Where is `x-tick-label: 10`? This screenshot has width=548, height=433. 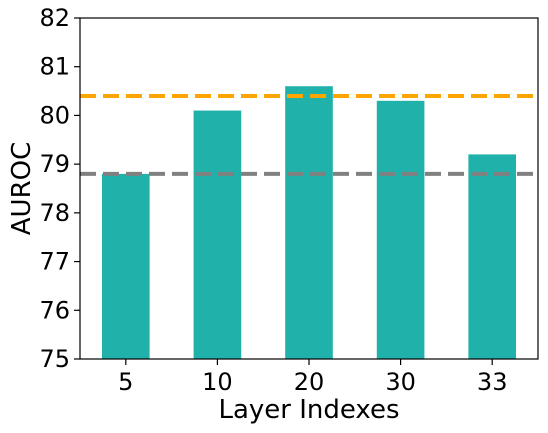 x-tick-label: 10 is located at coordinates (217, 382).